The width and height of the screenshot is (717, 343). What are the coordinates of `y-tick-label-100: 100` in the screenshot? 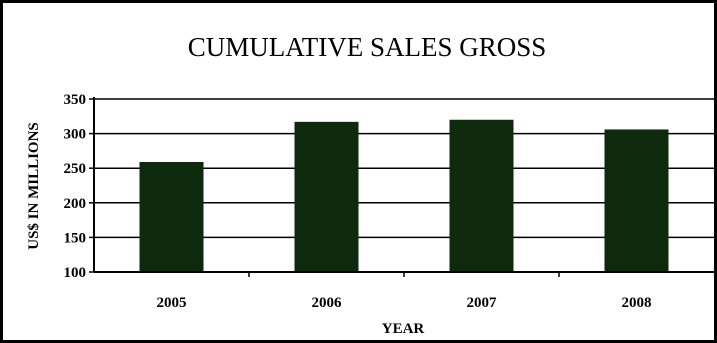 It's located at (75, 273).